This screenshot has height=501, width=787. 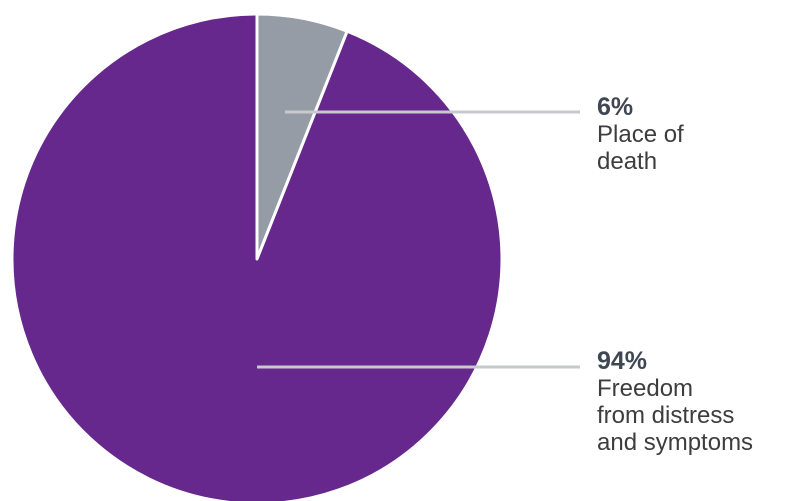 What do you see at coordinates (622, 361) in the screenshot?
I see `slice-percent-label: 94%` at bounding box center [622, 361].